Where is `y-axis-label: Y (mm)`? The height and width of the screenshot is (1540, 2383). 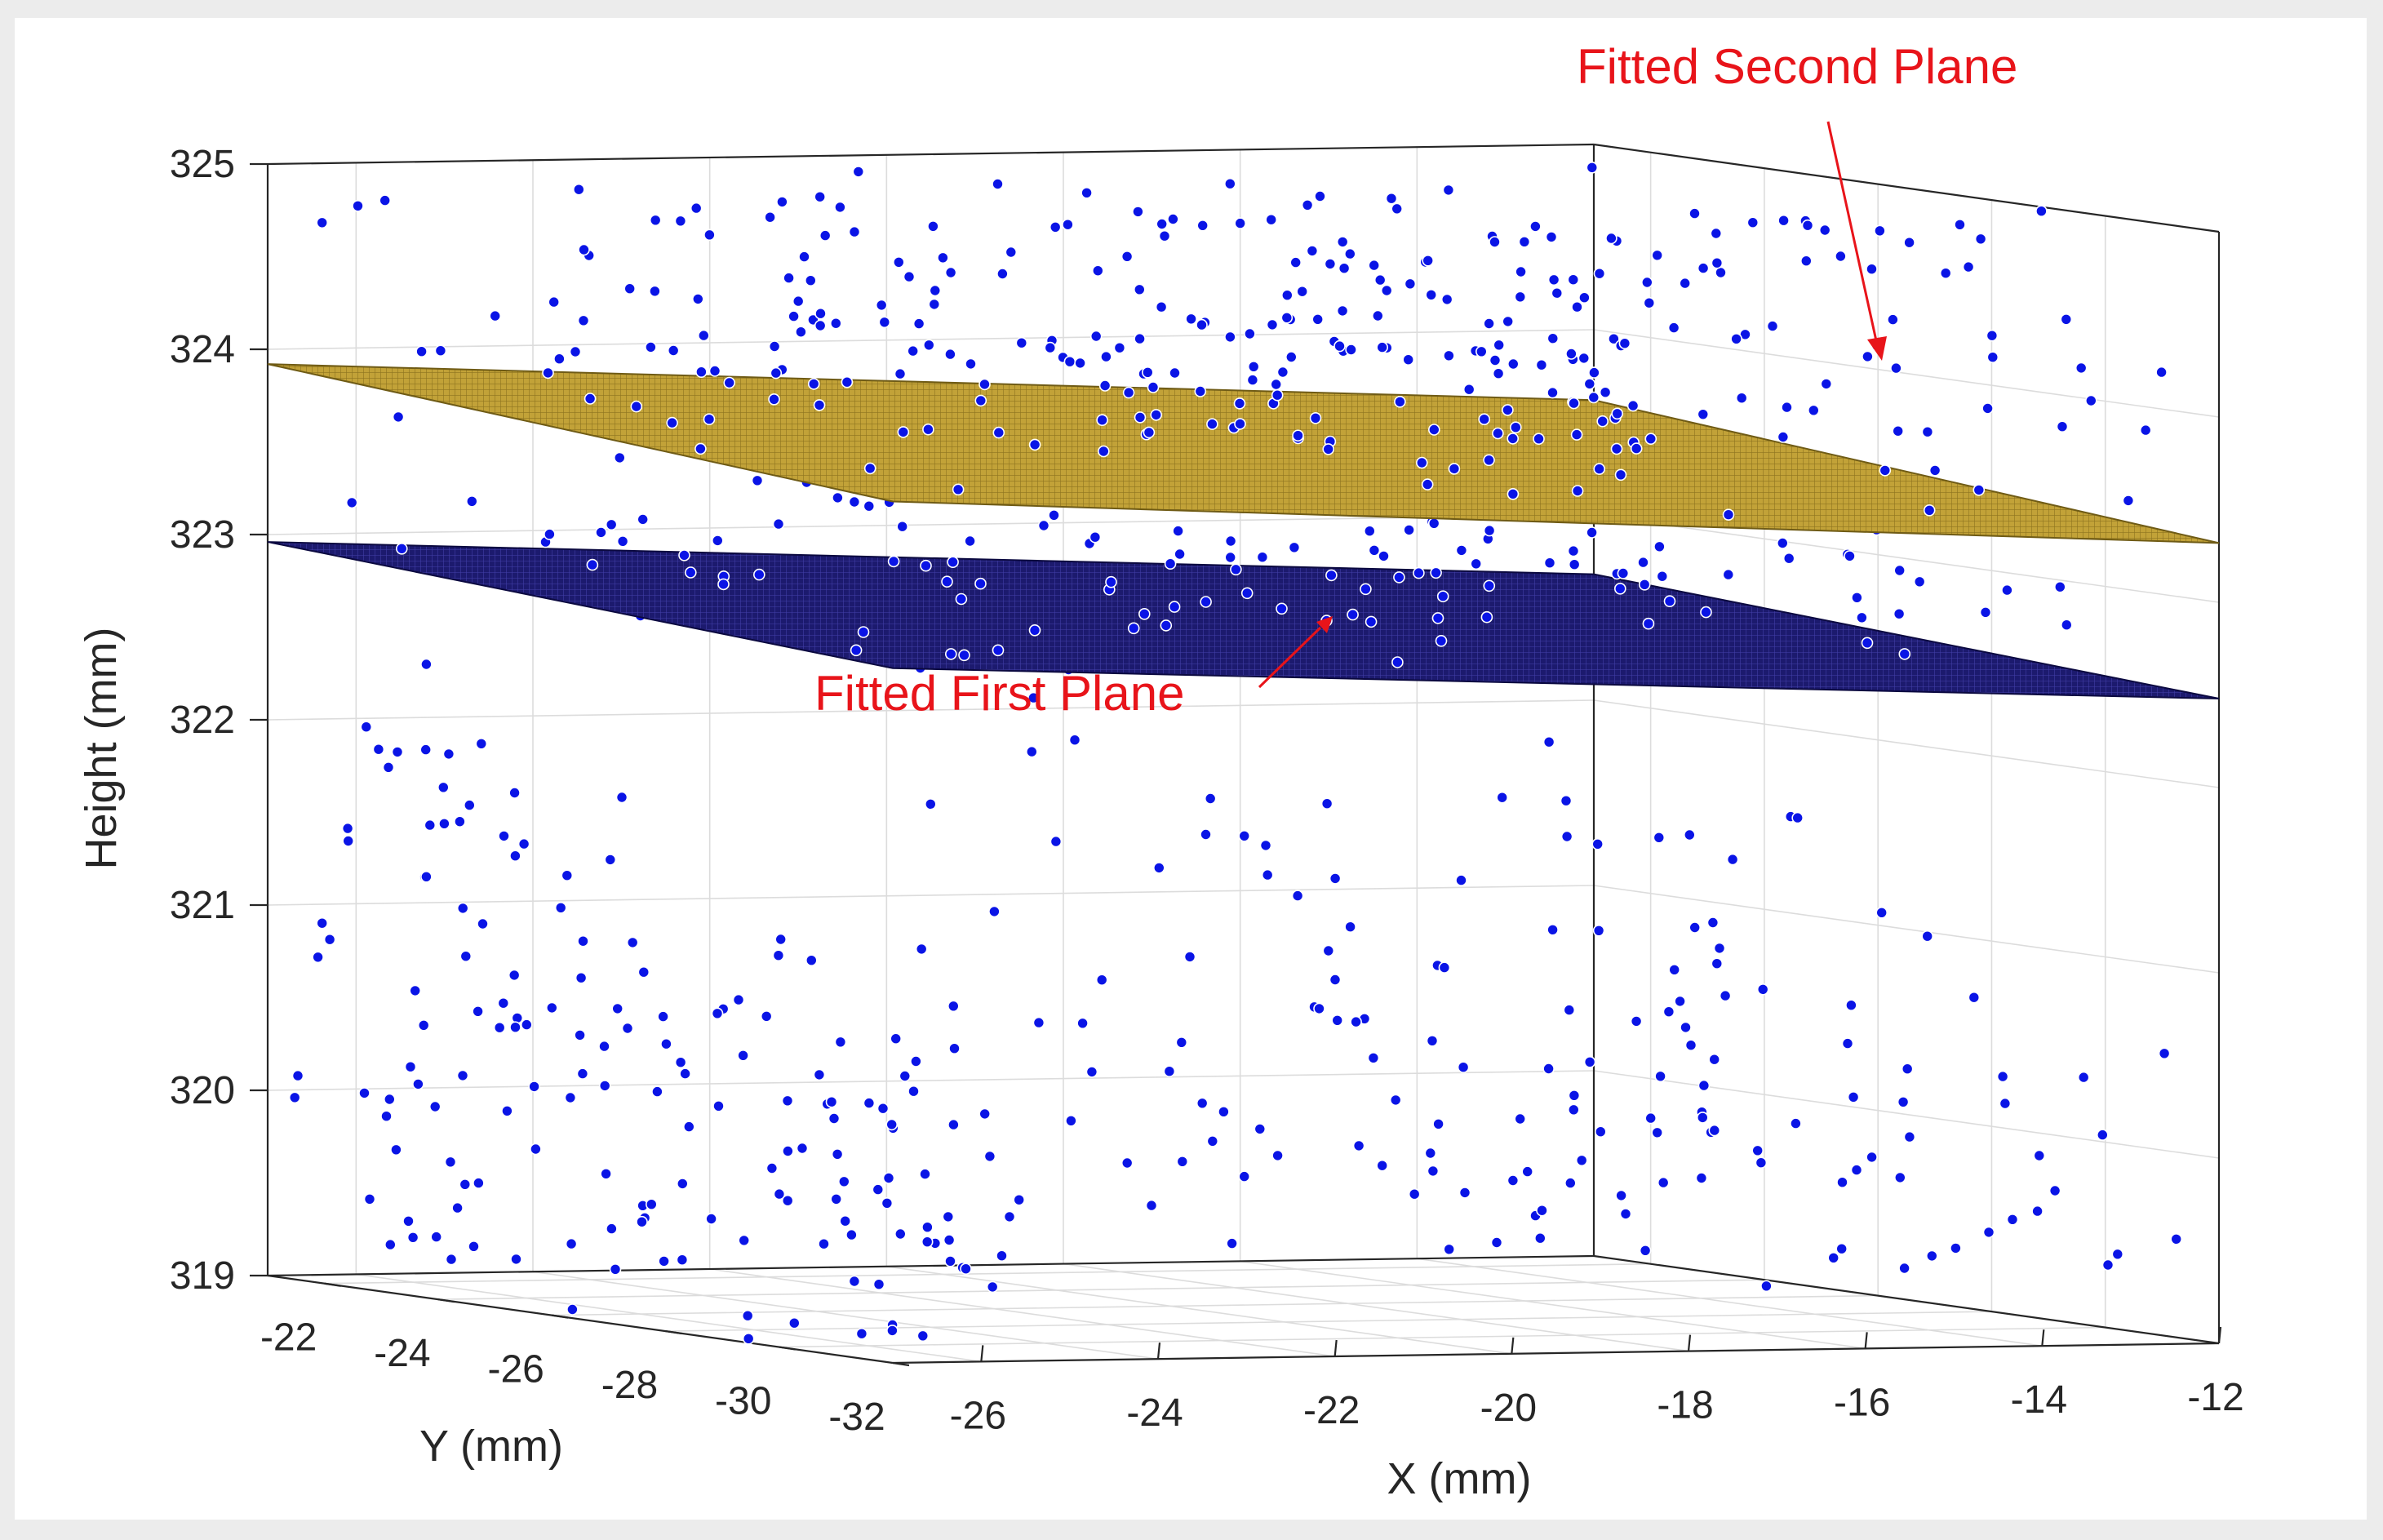 y-axis-label: Y (mm) is located at coordinates (491, 1446).